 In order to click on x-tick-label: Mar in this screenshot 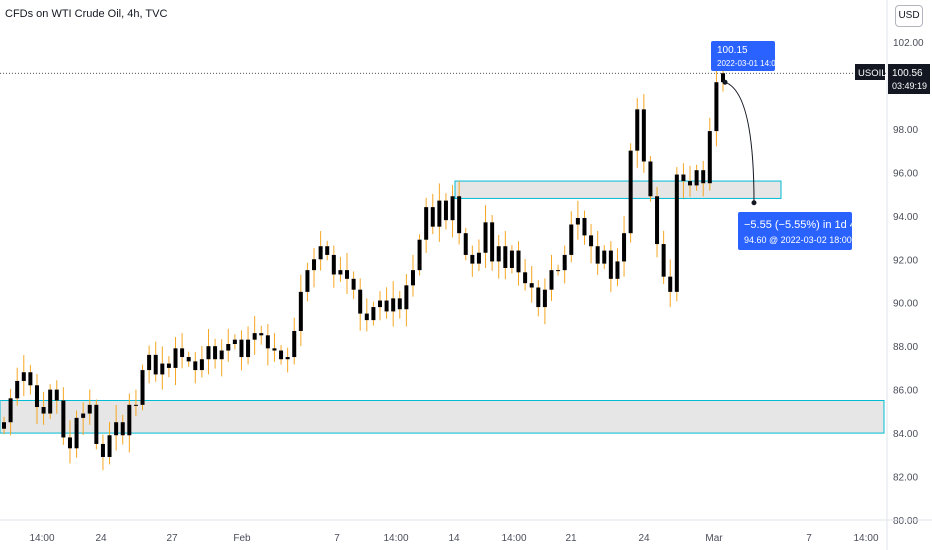, I will do `click(714, 538)`.